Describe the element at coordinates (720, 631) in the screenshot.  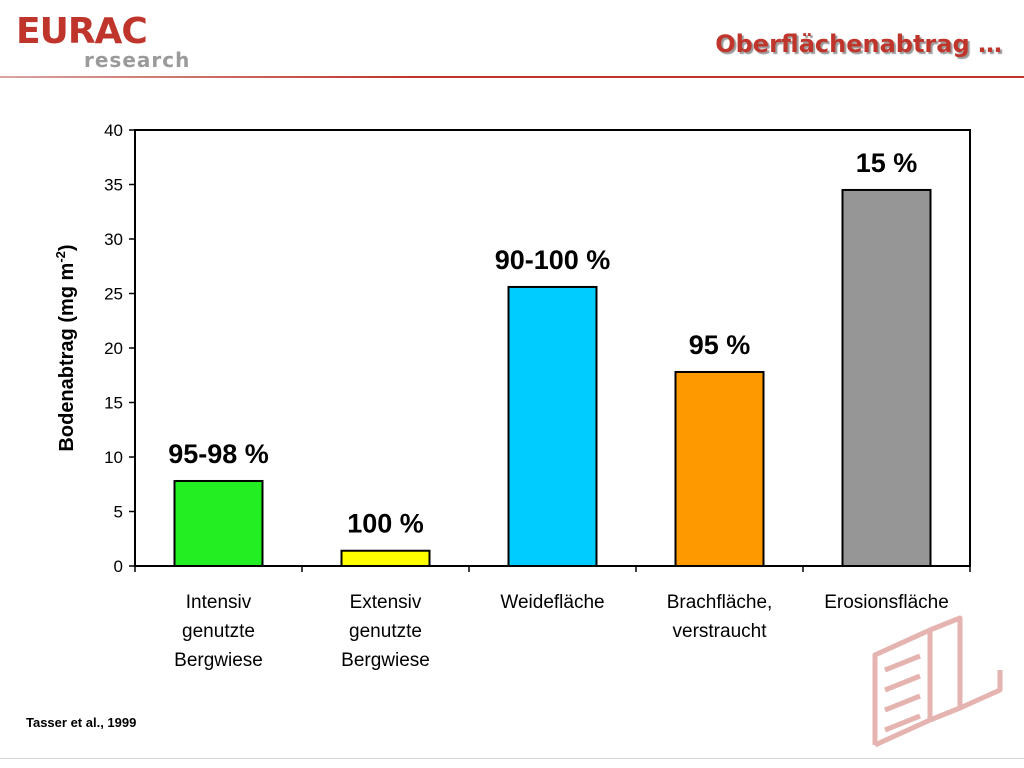
I see `x-category-label: verstraucht` at that location.